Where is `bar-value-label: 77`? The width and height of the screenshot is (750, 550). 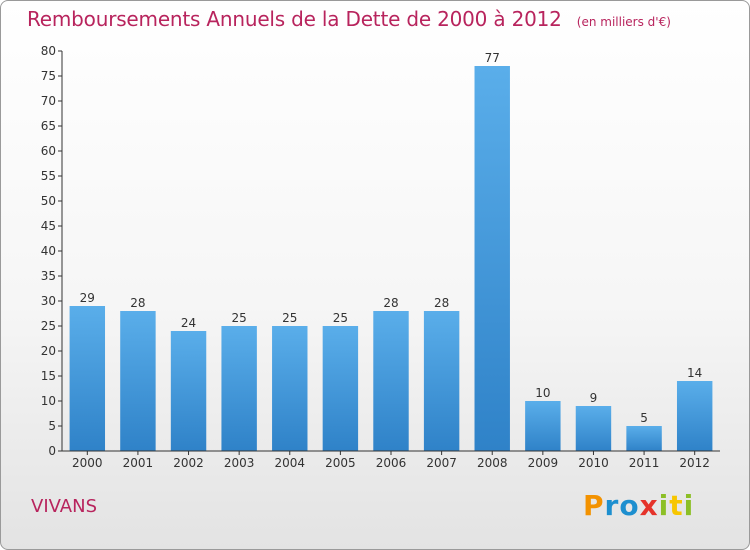 bar-value-label: 77 is located at coordinates (492, 58).